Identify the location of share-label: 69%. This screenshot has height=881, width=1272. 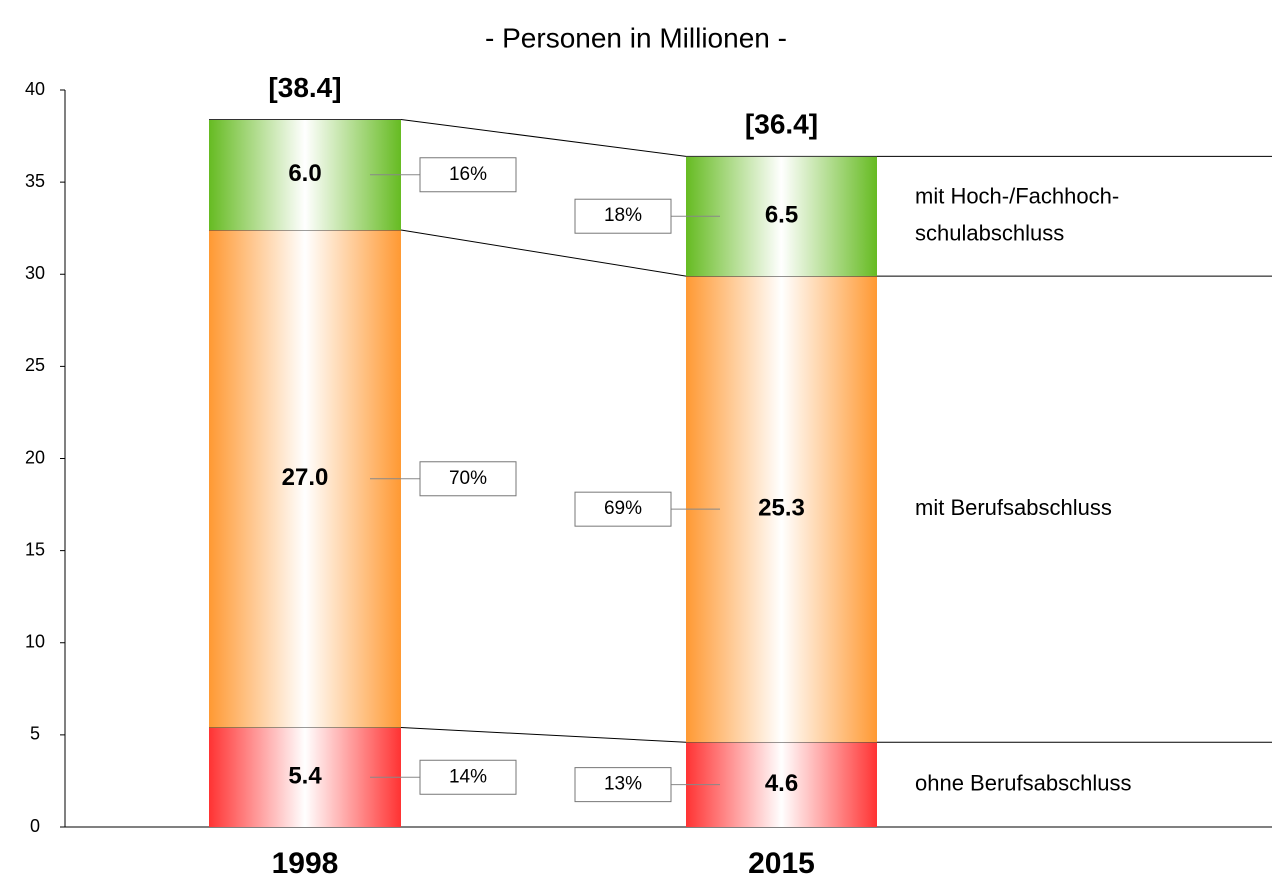
(623, 508).